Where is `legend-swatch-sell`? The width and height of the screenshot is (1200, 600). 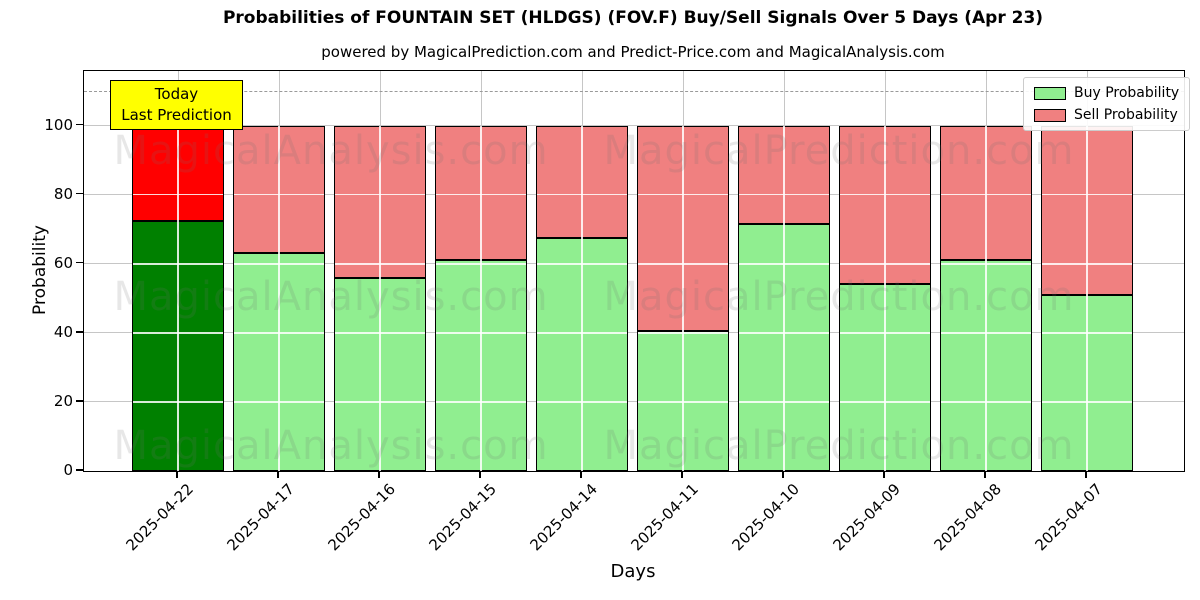
legend-swatch-sell is located at coordinates (1050, 115).